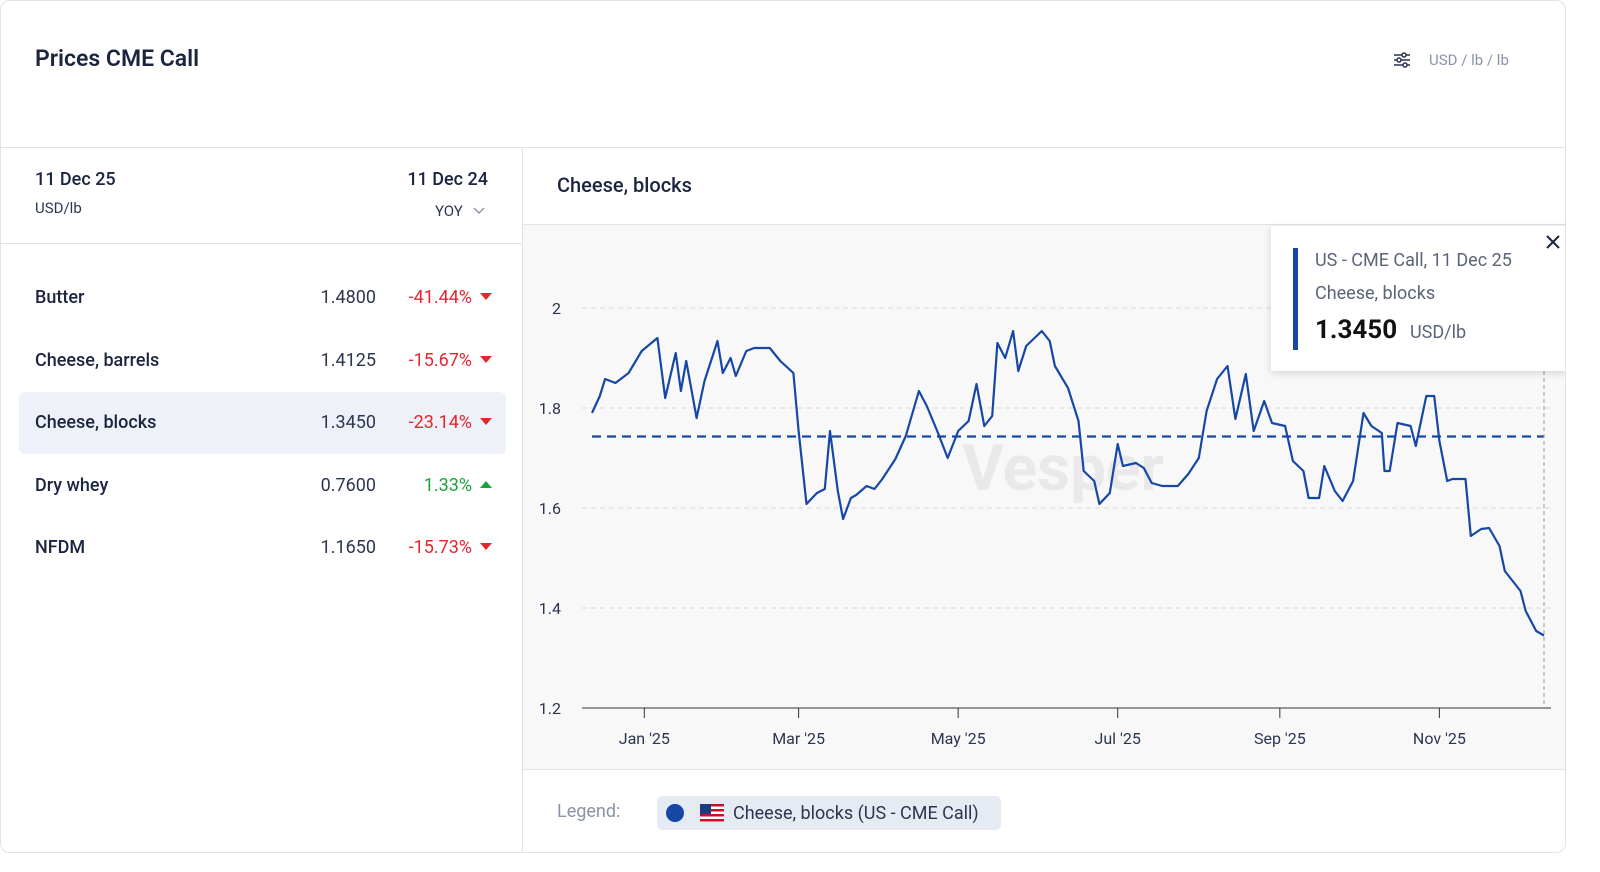 This screenshot has height=872, width=1600. What do you see at coordinates (348, 297) in the screenshot?
I see `row-price: 1.4800` at bounding box center [348, 297].